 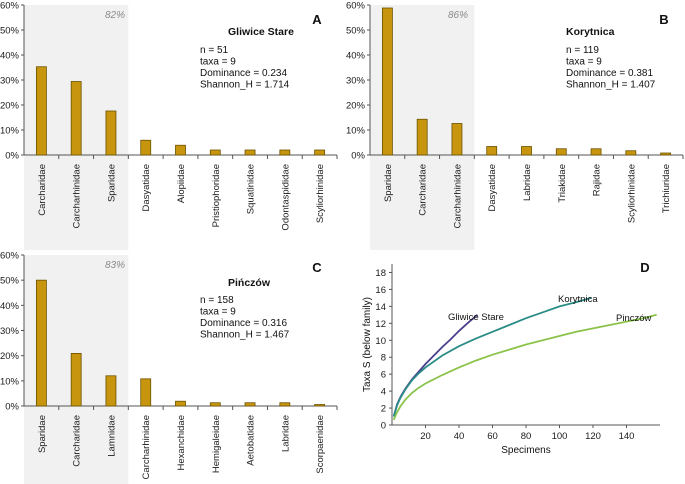 I want to click on panel-letter: C, so click(x=317, y=267).